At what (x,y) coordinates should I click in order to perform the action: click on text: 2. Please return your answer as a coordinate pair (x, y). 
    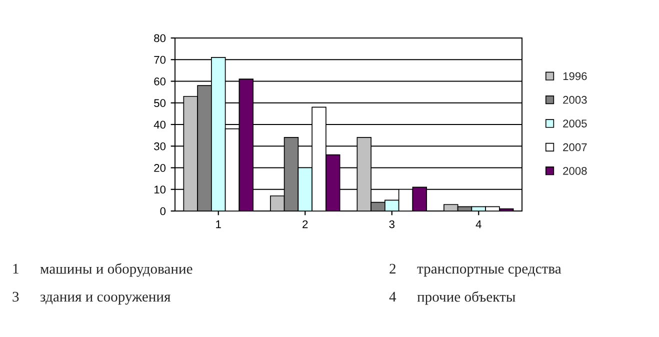
    Looking at the image, I should click on (393, 269).